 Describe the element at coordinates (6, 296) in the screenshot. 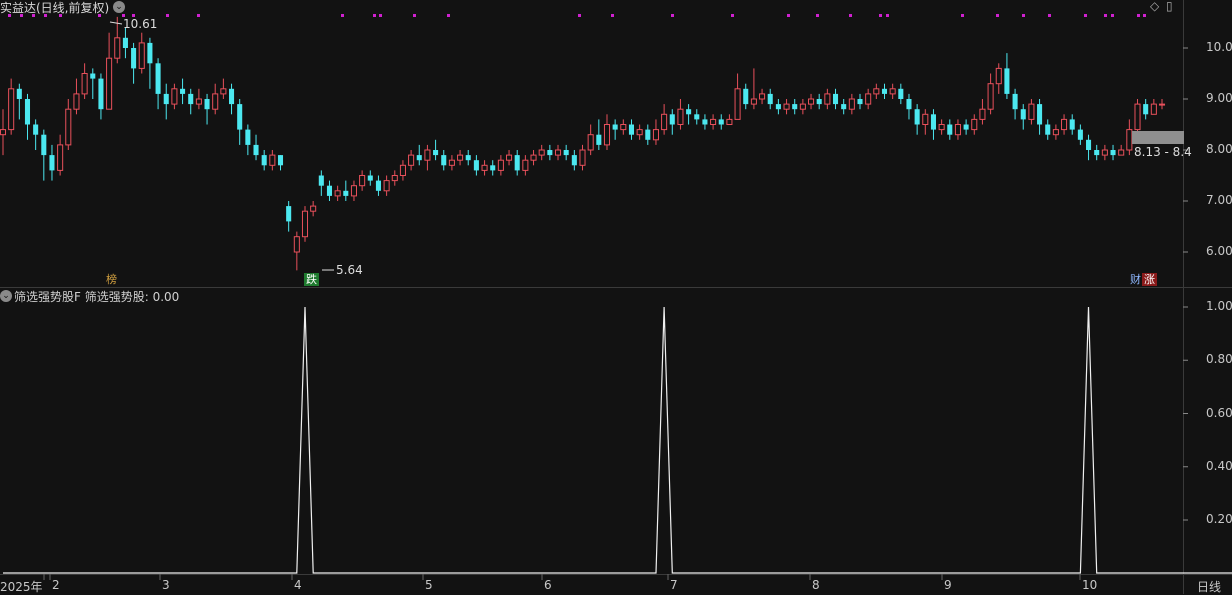

I see `indicator-settings-icon: ⌄` at that location.